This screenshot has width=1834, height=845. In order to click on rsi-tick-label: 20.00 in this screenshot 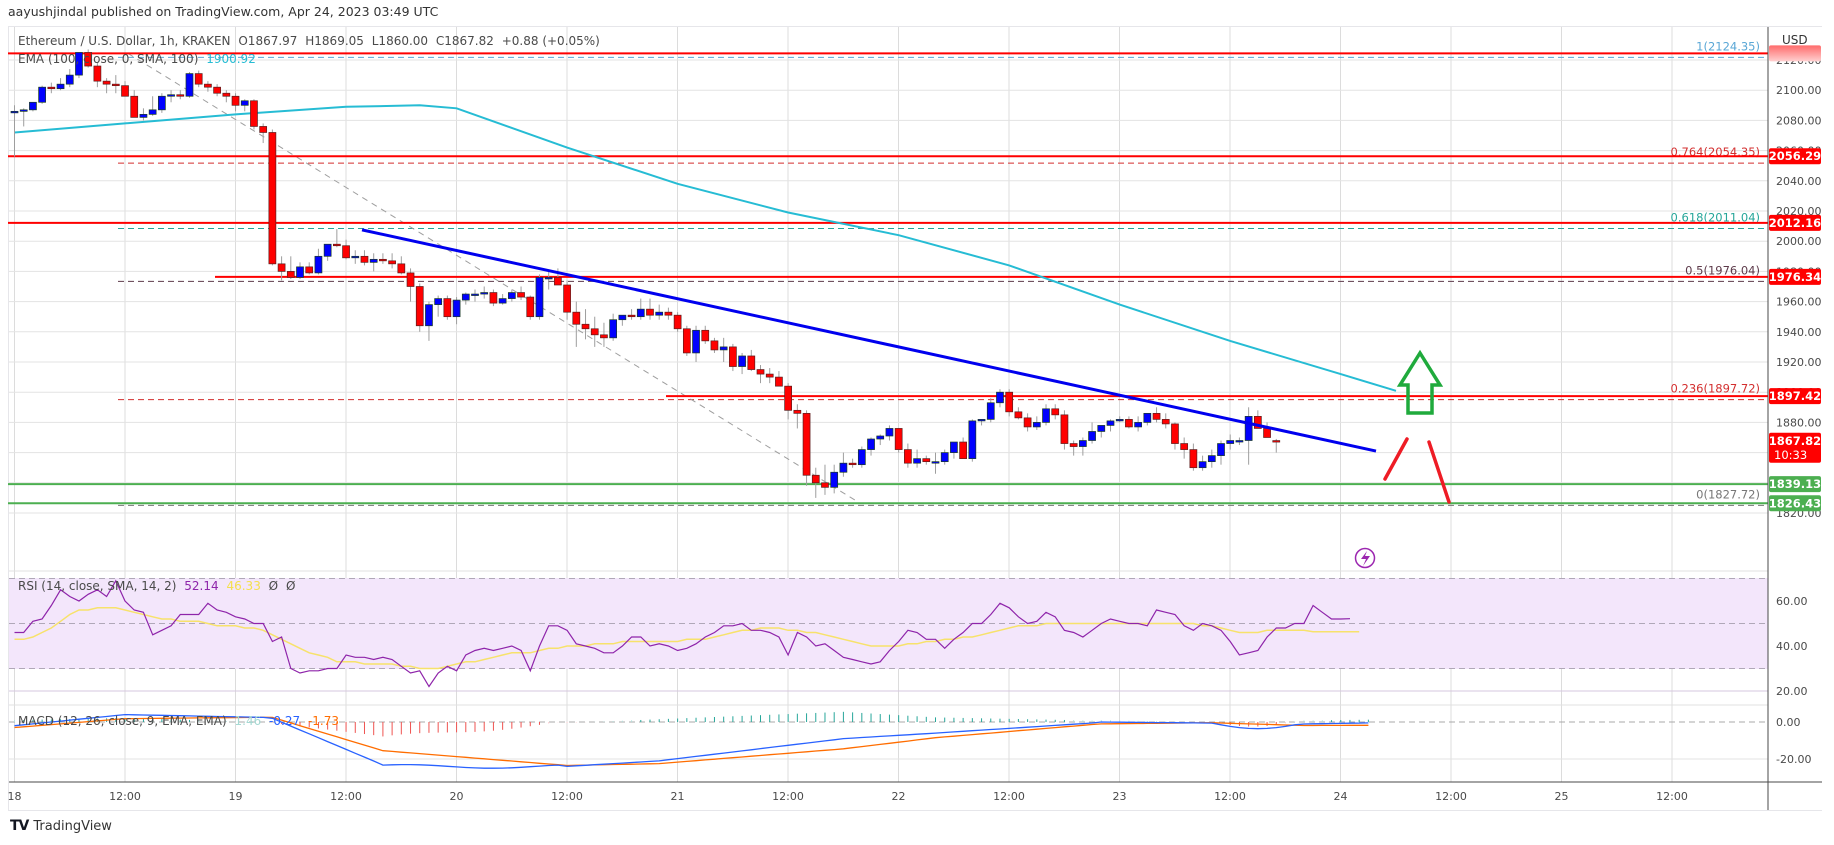, I will do `click(1792, 691)`.